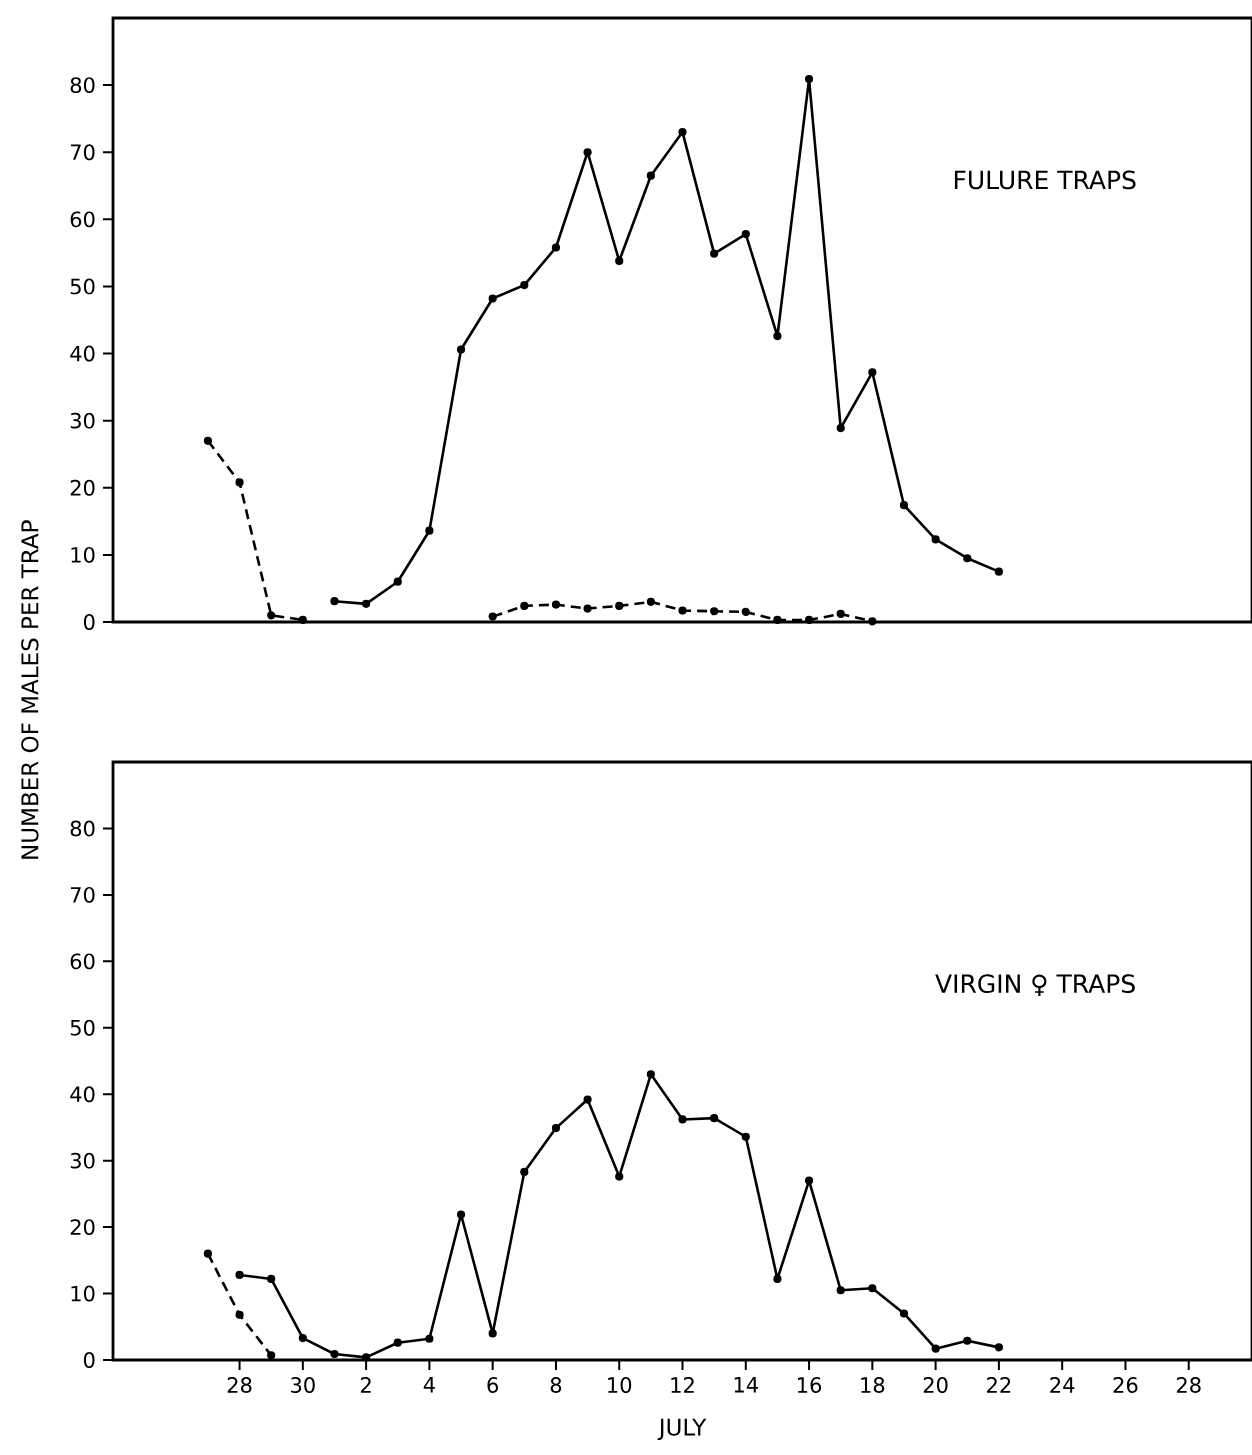  What do you see at coordinates (999, 1385) in the screenshot?
I see `x-tick-label: 22` at bounding box center [999, 1385].